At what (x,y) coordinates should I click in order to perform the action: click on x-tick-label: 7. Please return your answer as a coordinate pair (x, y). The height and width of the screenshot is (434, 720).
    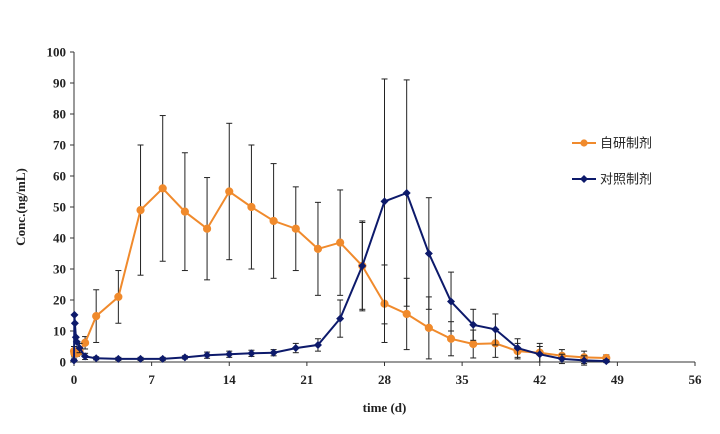
    Looking at the image, I should click on (151, 379).